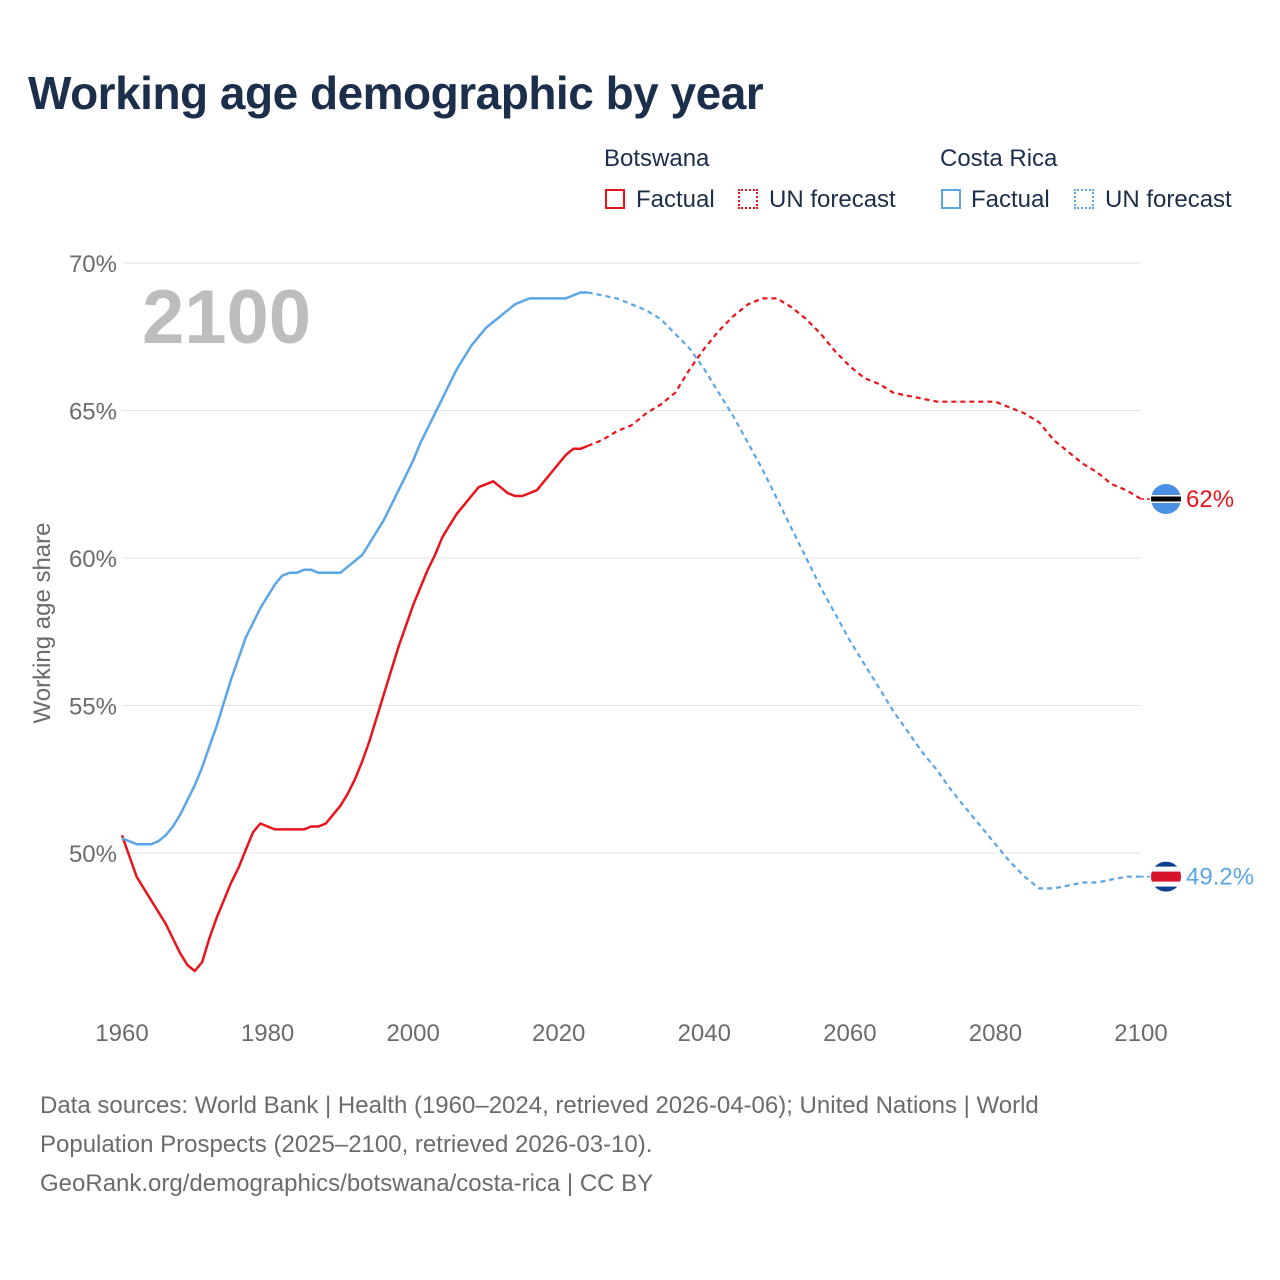 This screenshot has height=1280, width=1280. Describe the element at coordinates (1140, 1033) in the screenshot. I see `x-tick-label-2100: 2100` at that location.